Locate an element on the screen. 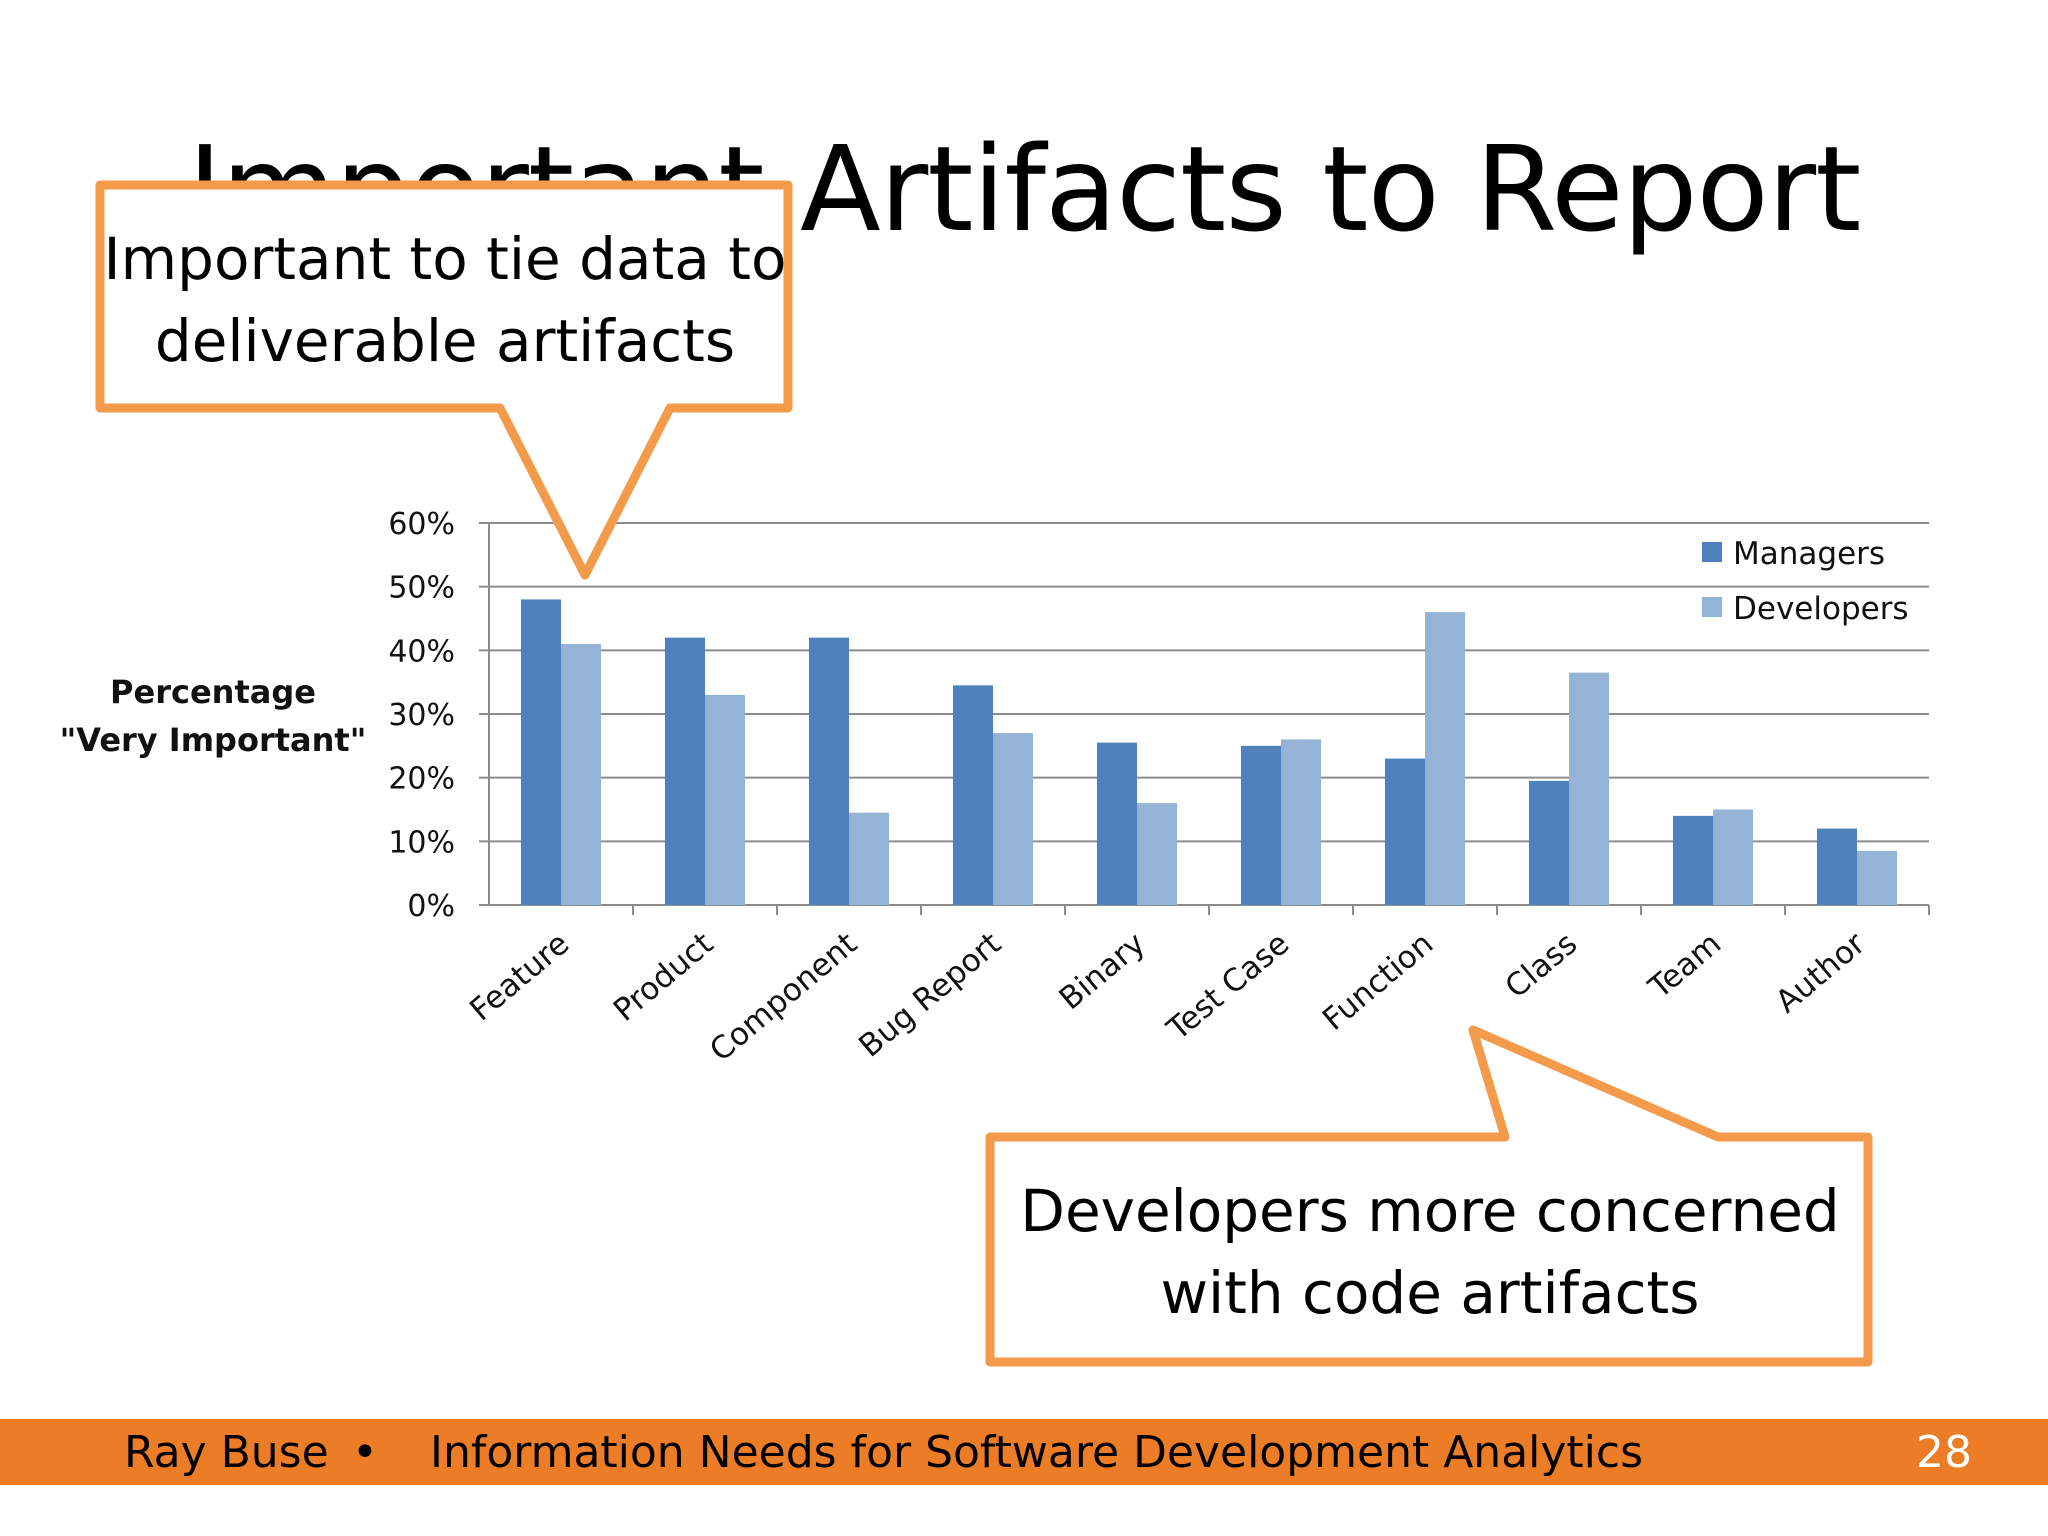 This screenshot has width=2048, height=1536. x-tick-label: Binary is located at coordinates (1102, 972).